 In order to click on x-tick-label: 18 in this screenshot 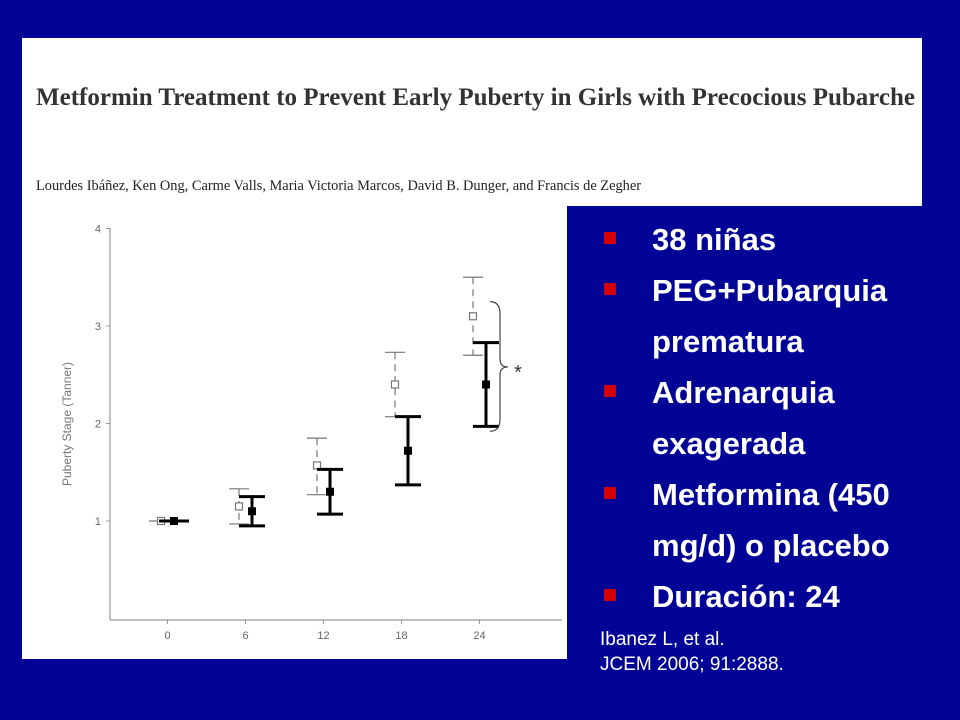, I will do `click(401, 636)`.